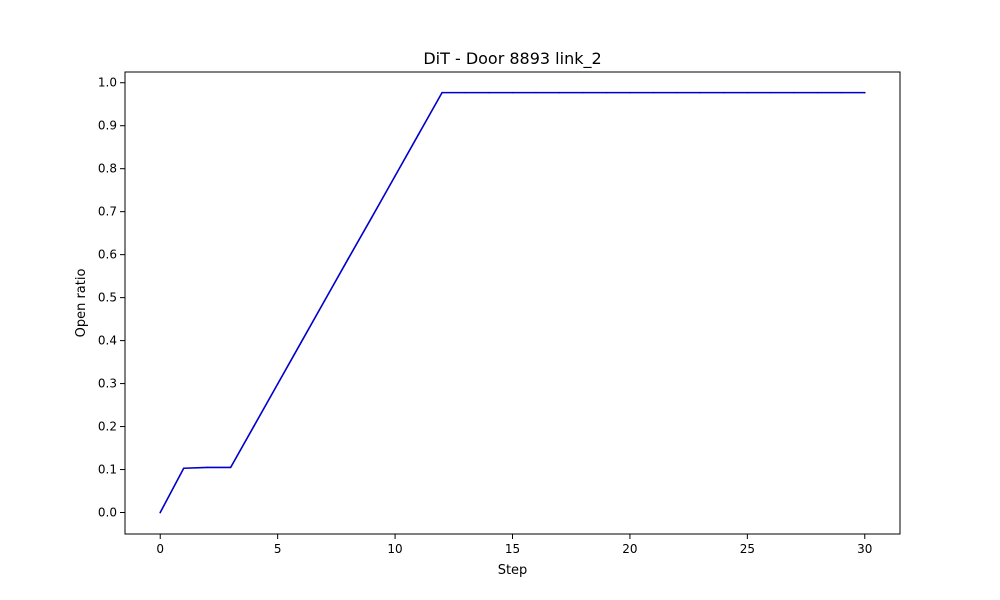  I want to click on x-tick-label: 10, so click(394, 549).